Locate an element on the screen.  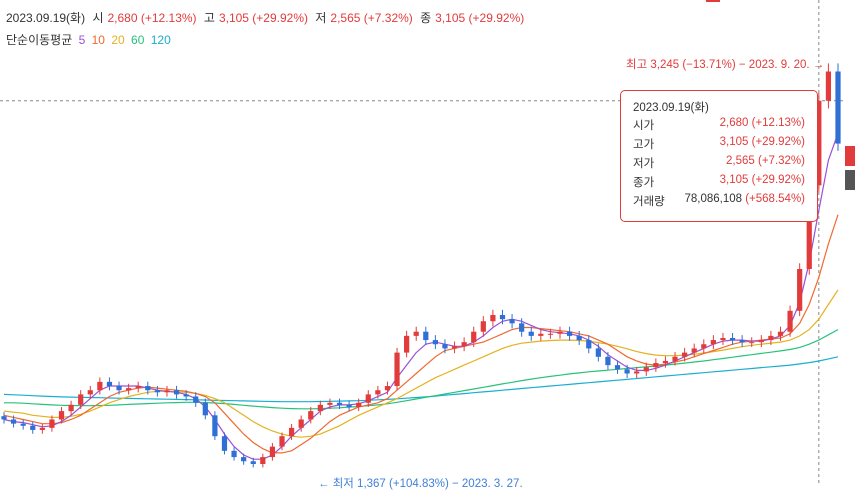
top-marker is located at coordinates (713, 1).